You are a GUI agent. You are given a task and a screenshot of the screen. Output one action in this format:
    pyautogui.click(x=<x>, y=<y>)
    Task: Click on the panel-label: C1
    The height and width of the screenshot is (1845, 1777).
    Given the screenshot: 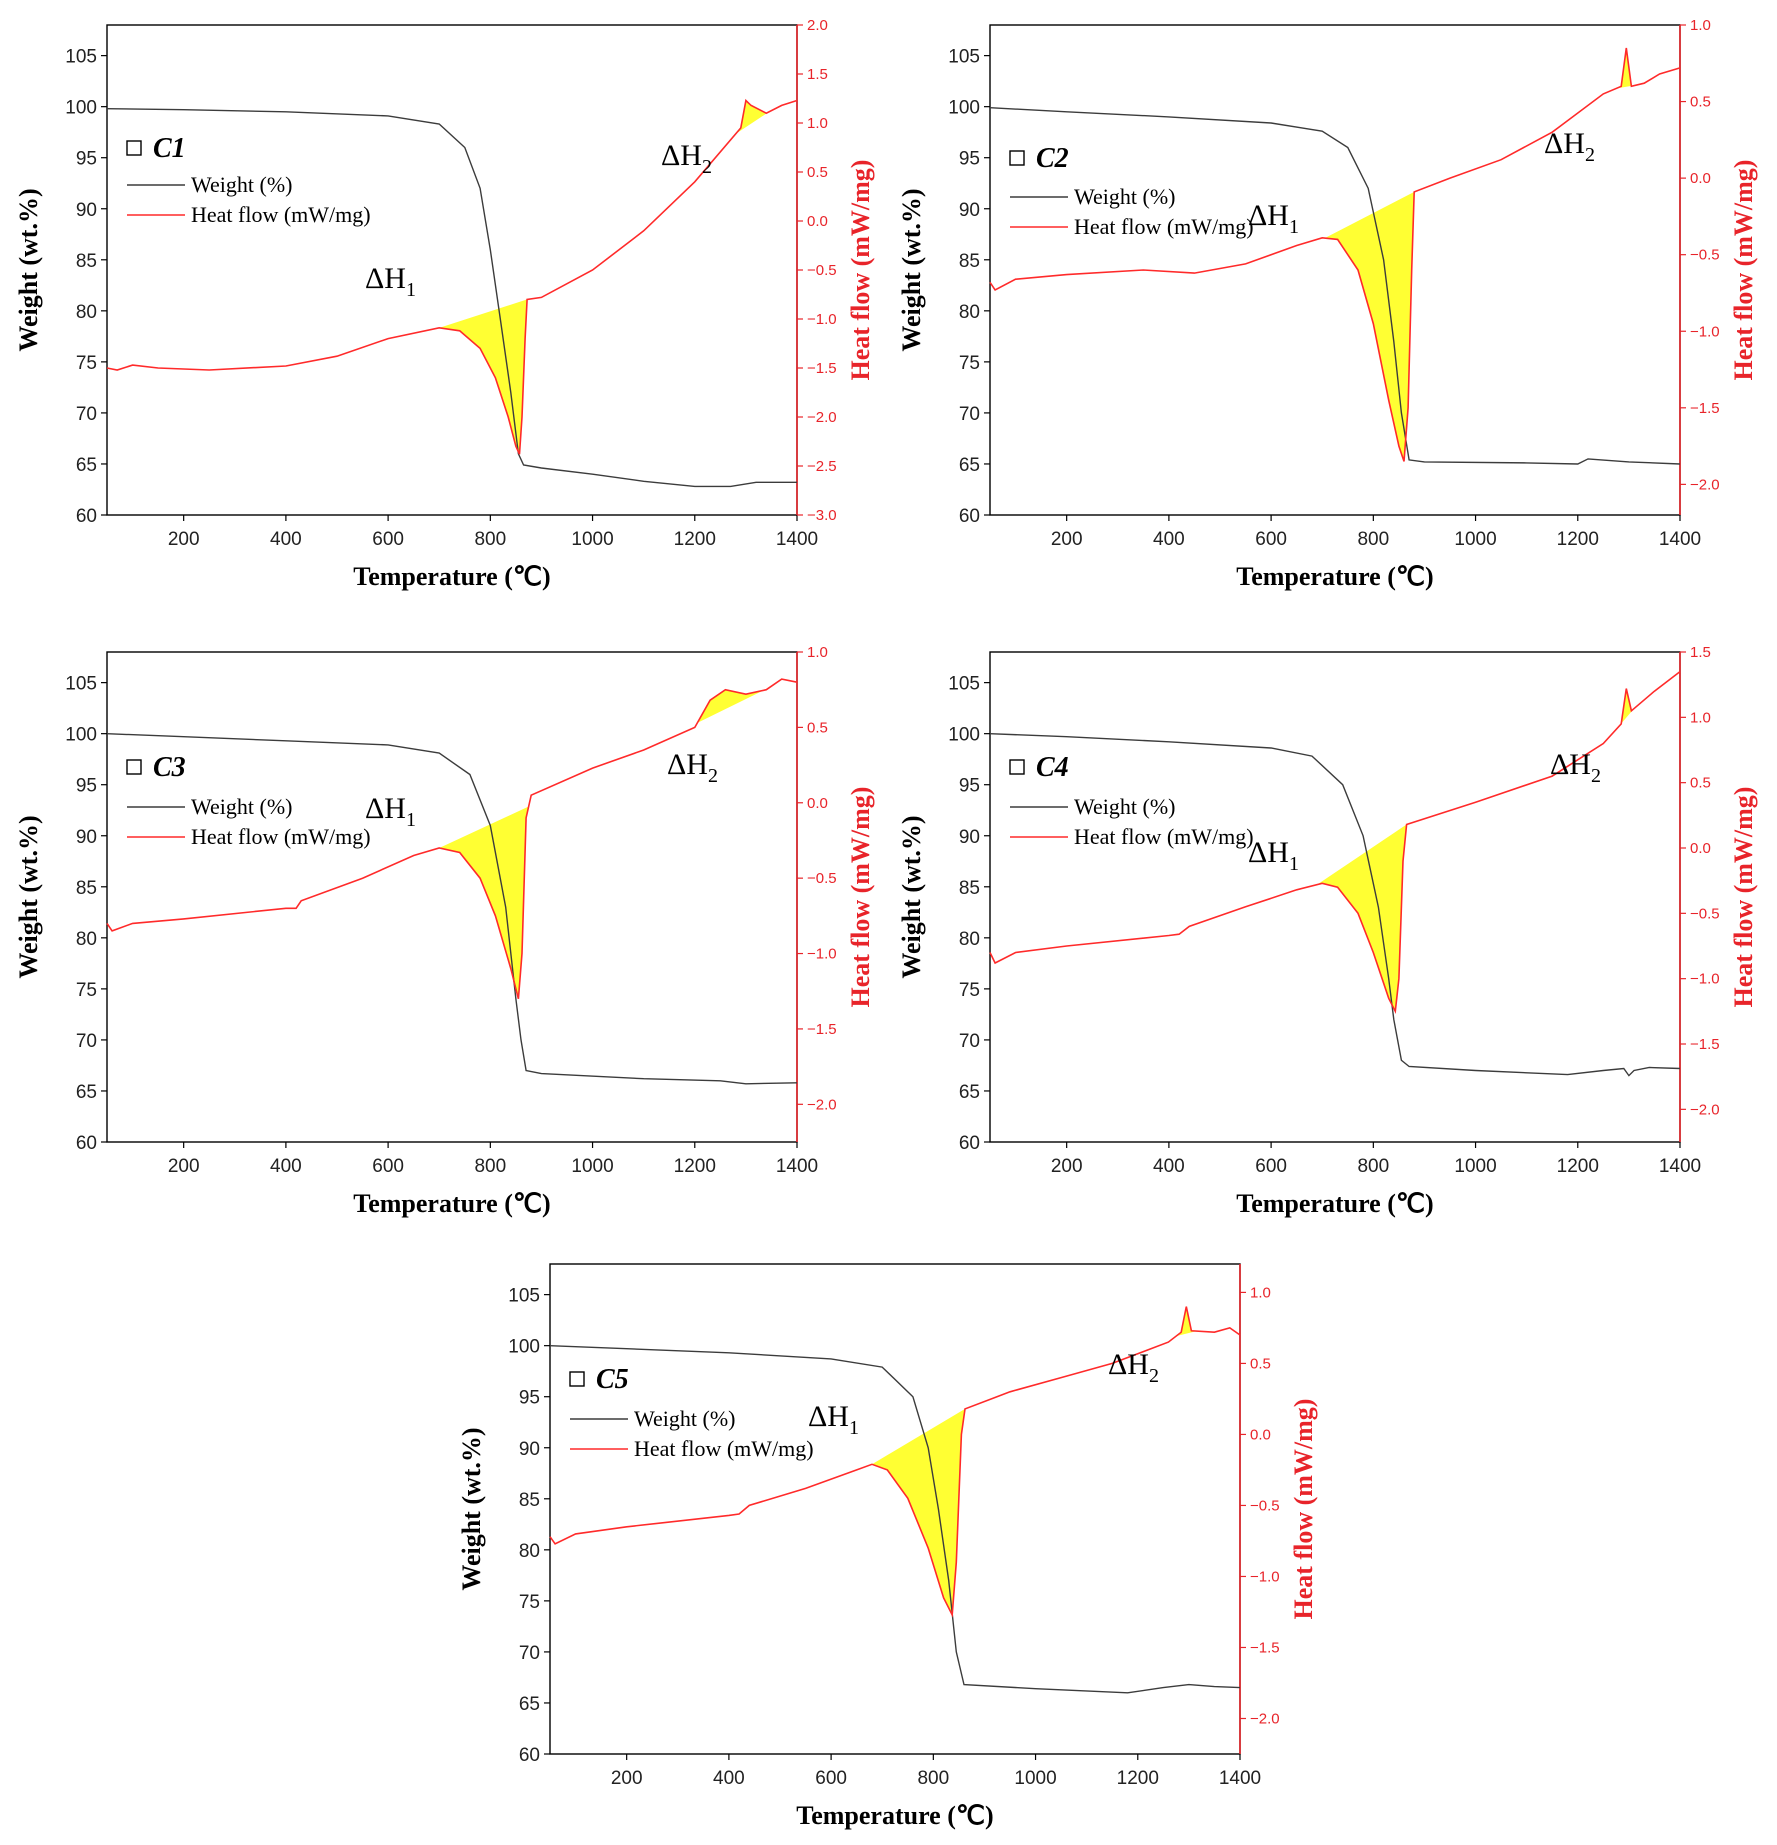 What is the action you would take?
    pyautogui.click(x=169, y=148)
    